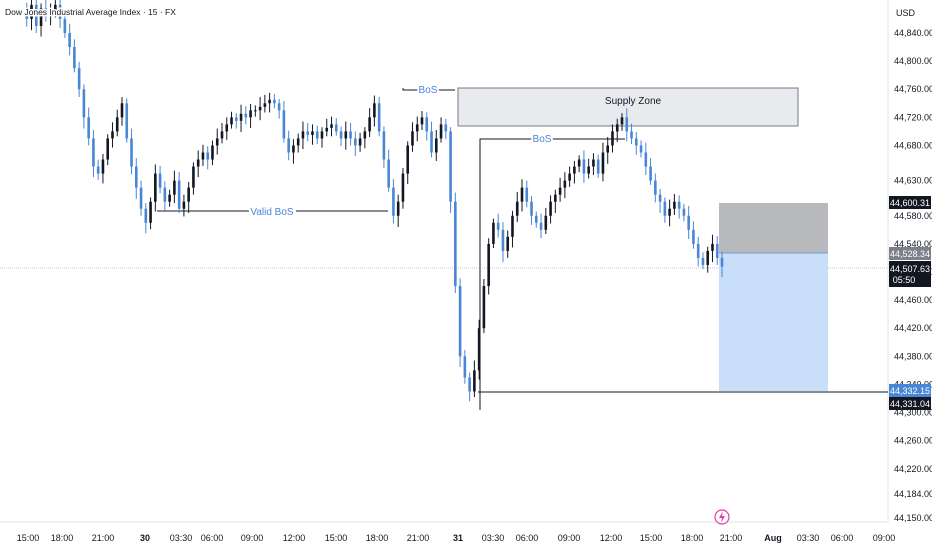  I want to click on y-tick-label: 44,150.00, so click(913, 518).